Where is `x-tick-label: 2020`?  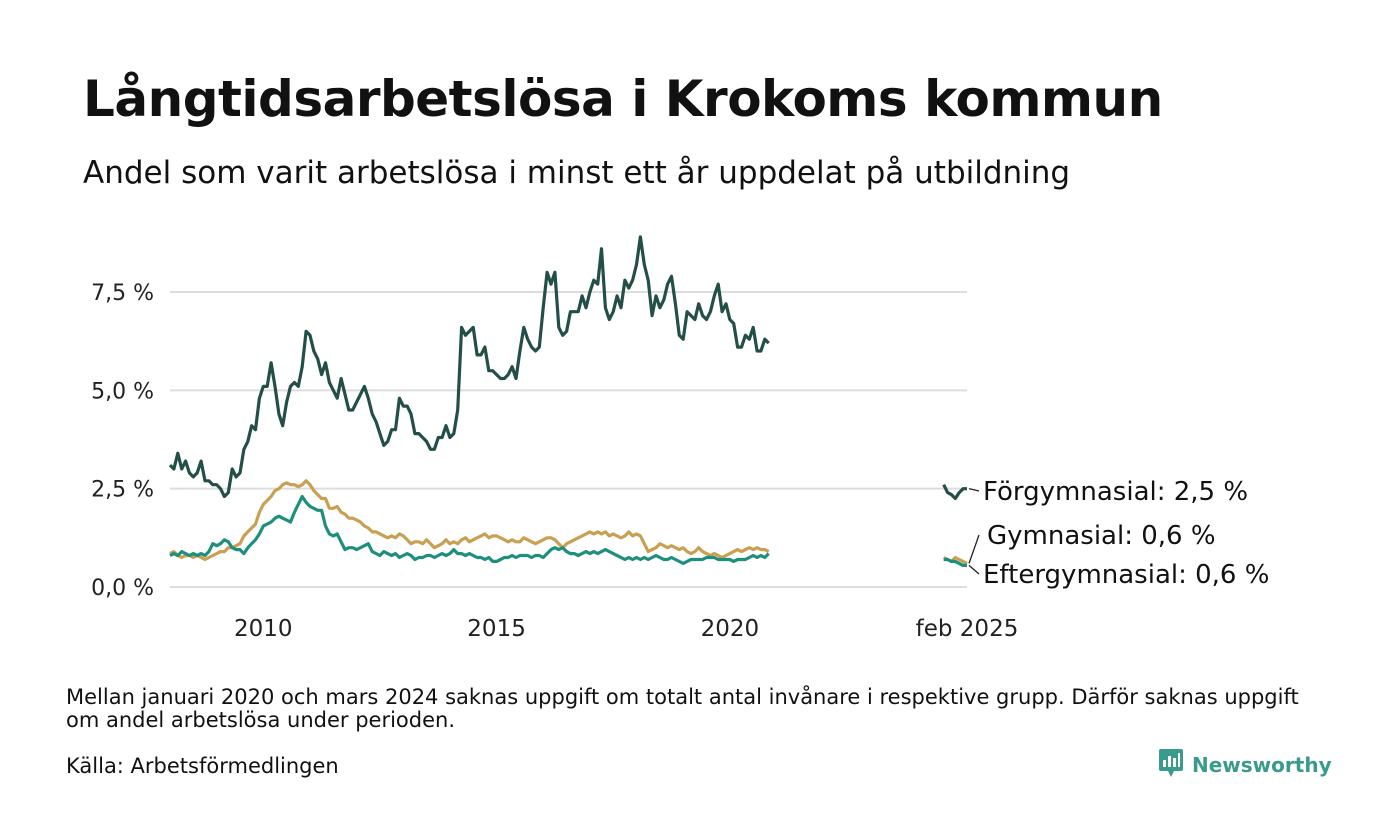 x-tick-label: 2020 is located at coordinates (730, 629).